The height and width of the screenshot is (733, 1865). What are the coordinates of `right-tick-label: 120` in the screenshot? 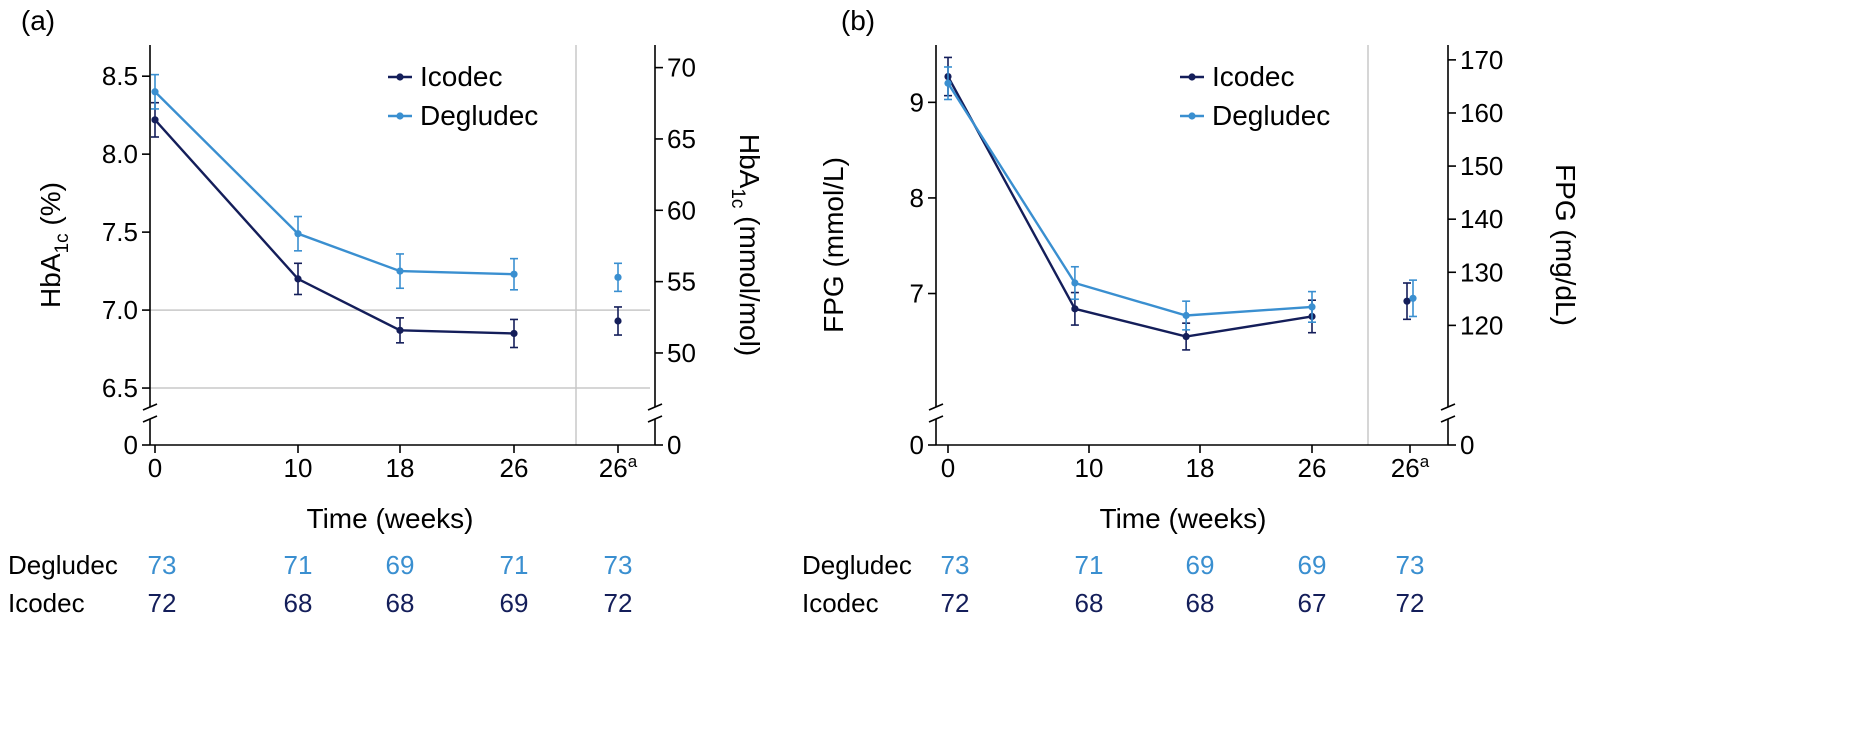 It's located at (1481, 325).